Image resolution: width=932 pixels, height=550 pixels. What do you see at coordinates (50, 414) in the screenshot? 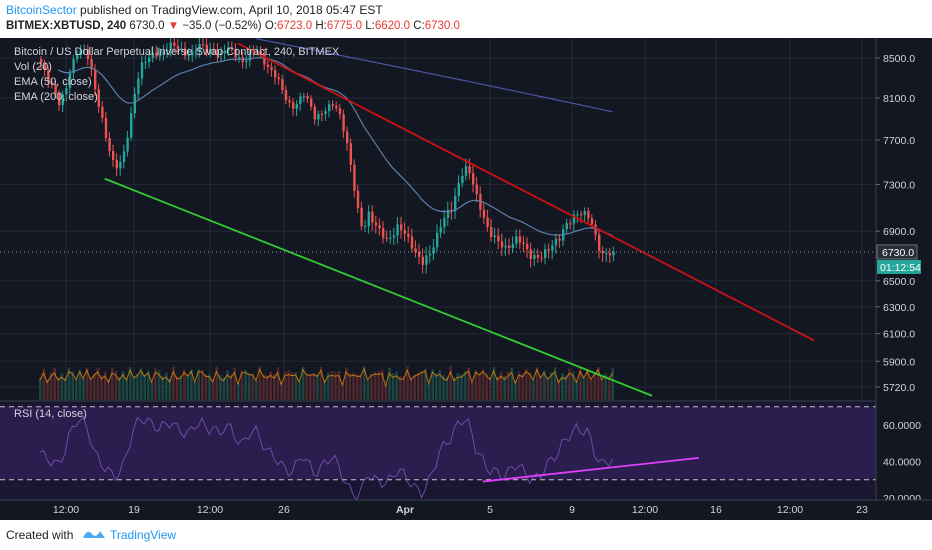
I see `legend-rsi: RSI (14, close)` at bounding box center [50, 414].